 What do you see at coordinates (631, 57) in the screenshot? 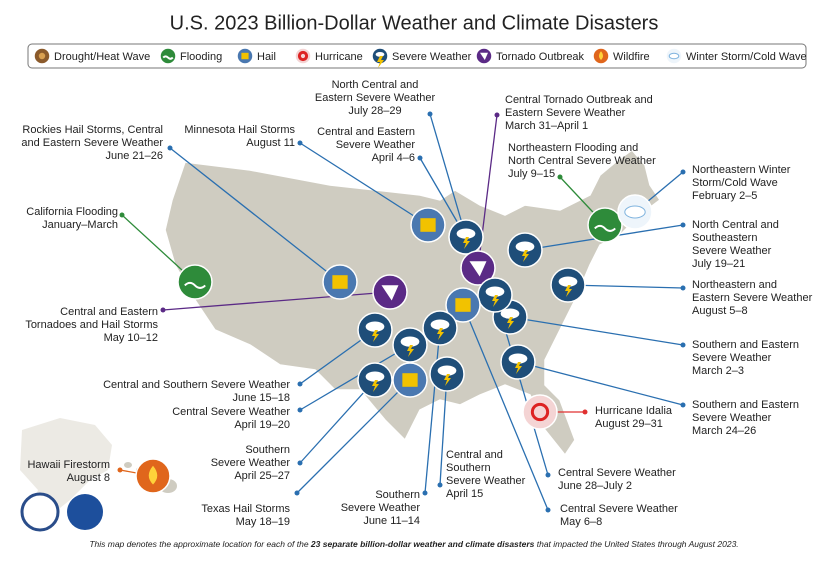
I see `legend-label: Wildfire` at bounding box center [631, 57].